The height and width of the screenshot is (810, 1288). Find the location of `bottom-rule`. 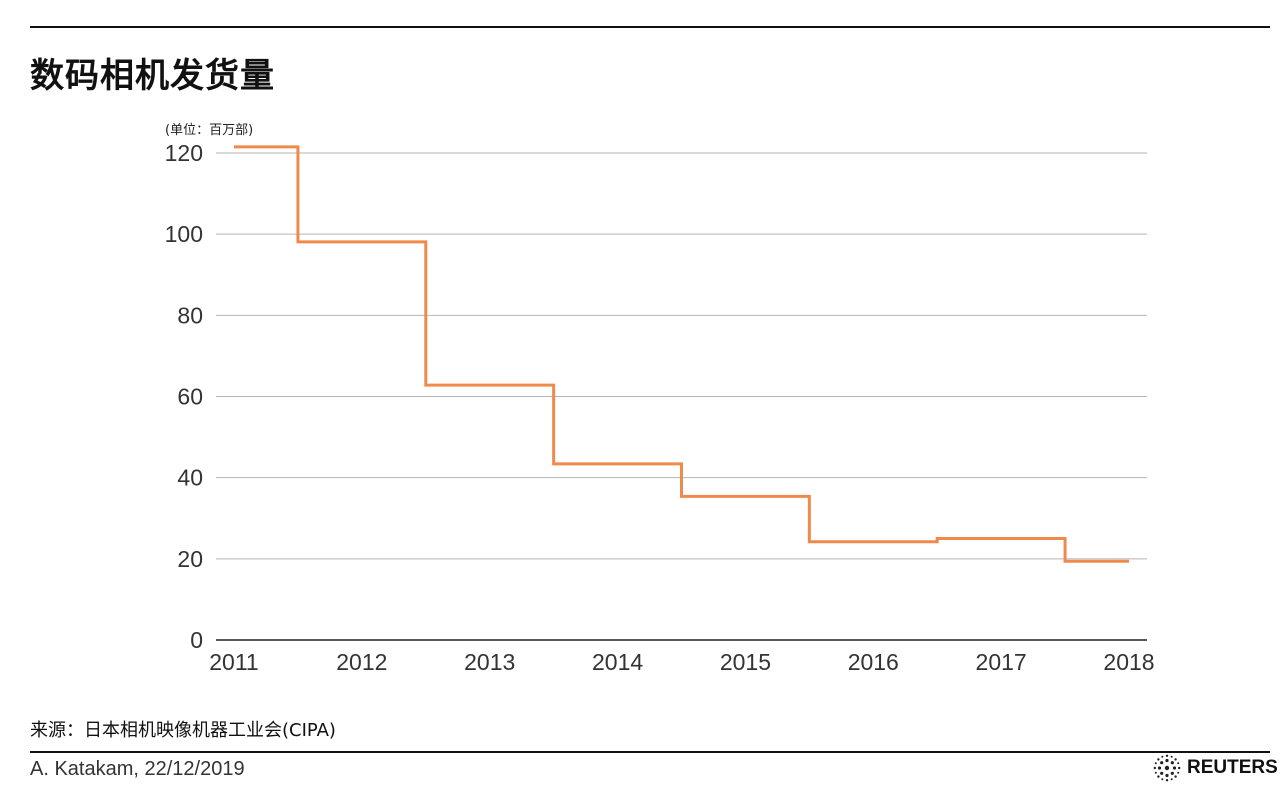

bottom-rule is located at coordinates (650, 752).